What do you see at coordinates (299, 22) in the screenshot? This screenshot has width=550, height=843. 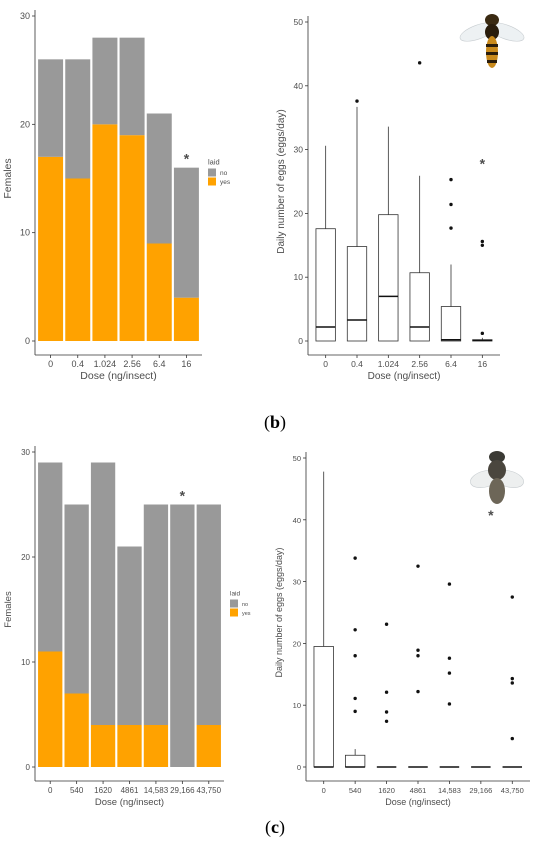 I see `y-tick-label: 50` at bounding box center [299, 22].